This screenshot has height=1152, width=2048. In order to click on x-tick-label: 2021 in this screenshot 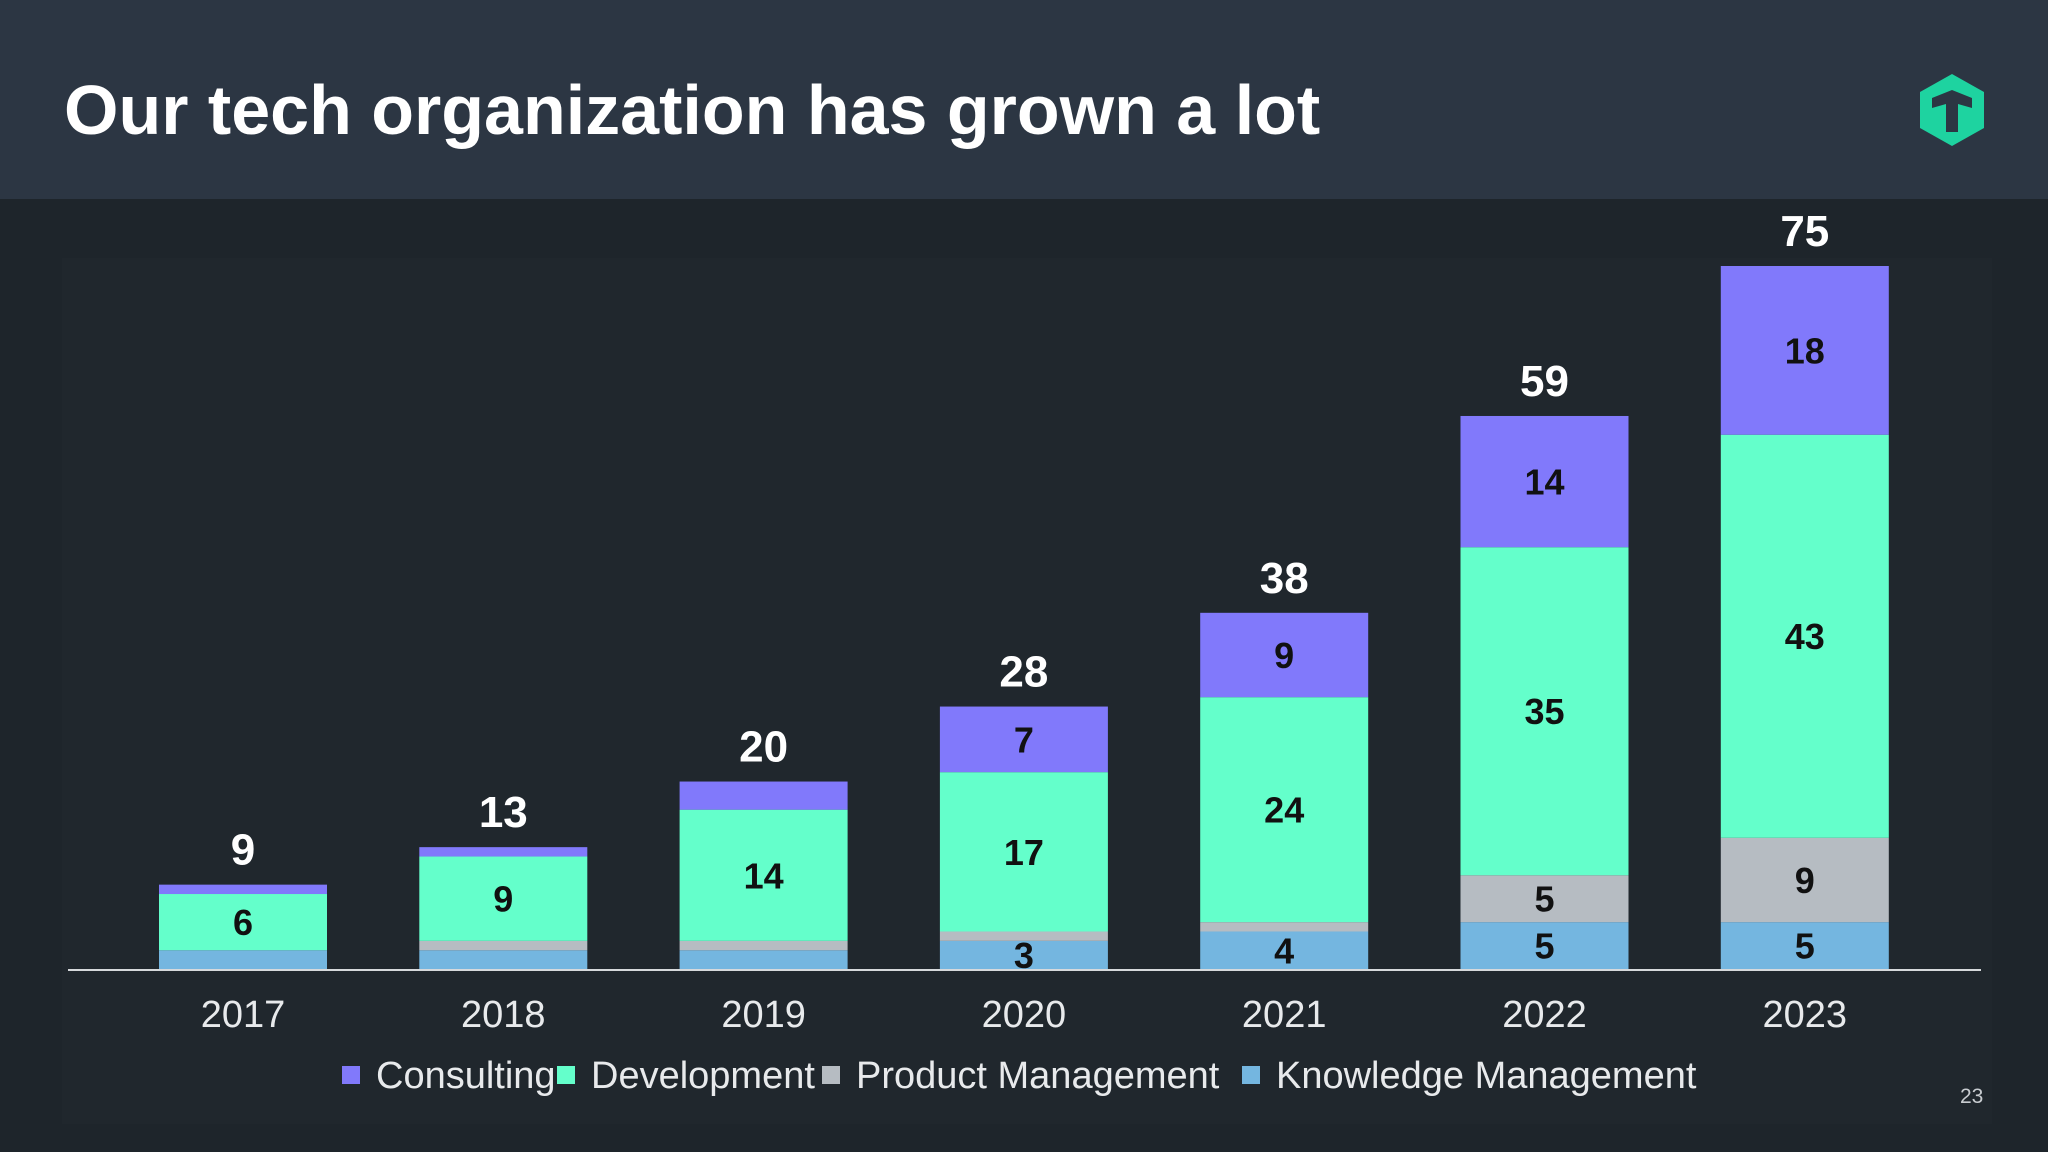, I will do `click(1284, 1015)`.